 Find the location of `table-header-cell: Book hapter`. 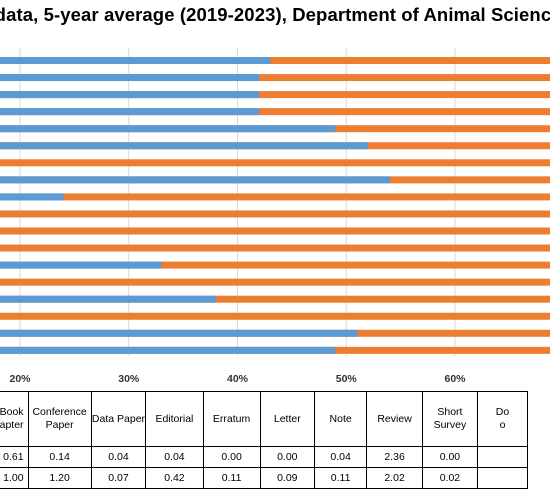

table-header-cell: Book hapter is located at coordinates (14, 419).